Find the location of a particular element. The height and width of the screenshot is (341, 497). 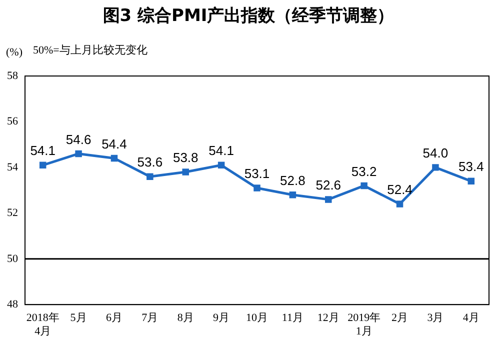

chart-title: 图3 综合PMI产出指数（经季节调整） is located at coordinates (249, 16).